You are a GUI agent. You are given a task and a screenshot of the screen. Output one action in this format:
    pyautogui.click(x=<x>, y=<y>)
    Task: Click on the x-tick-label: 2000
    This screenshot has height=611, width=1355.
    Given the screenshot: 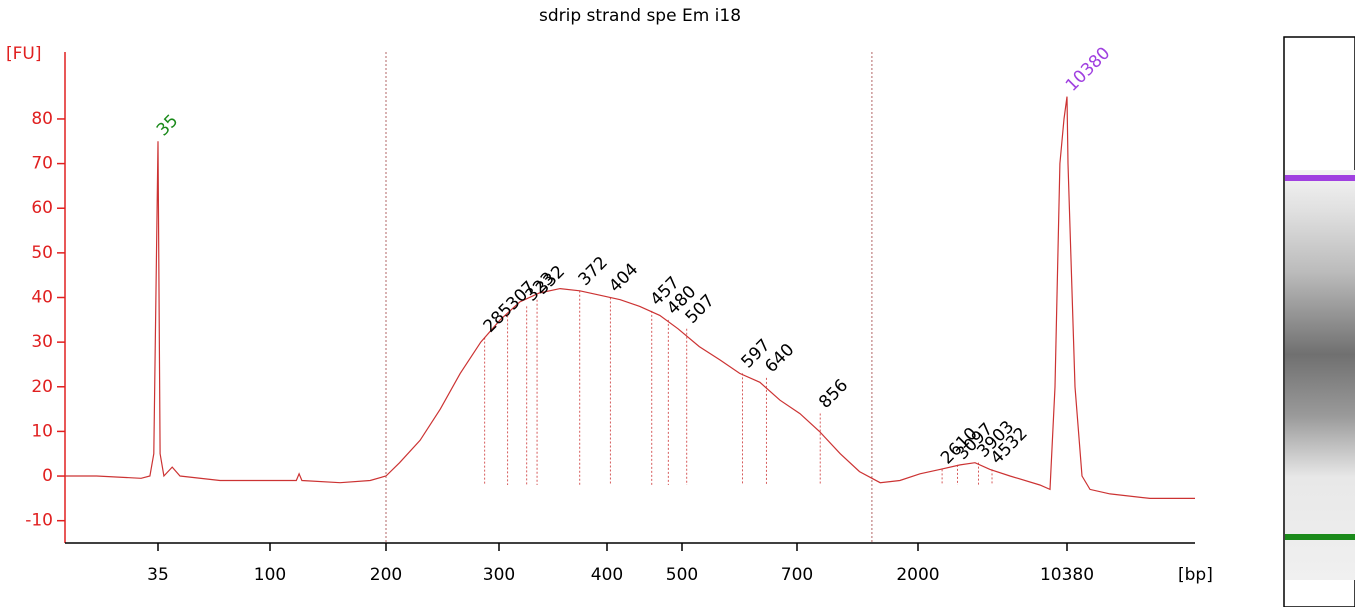 What is the action you would take?
    pyautogui.click(x=917, y=575)
    